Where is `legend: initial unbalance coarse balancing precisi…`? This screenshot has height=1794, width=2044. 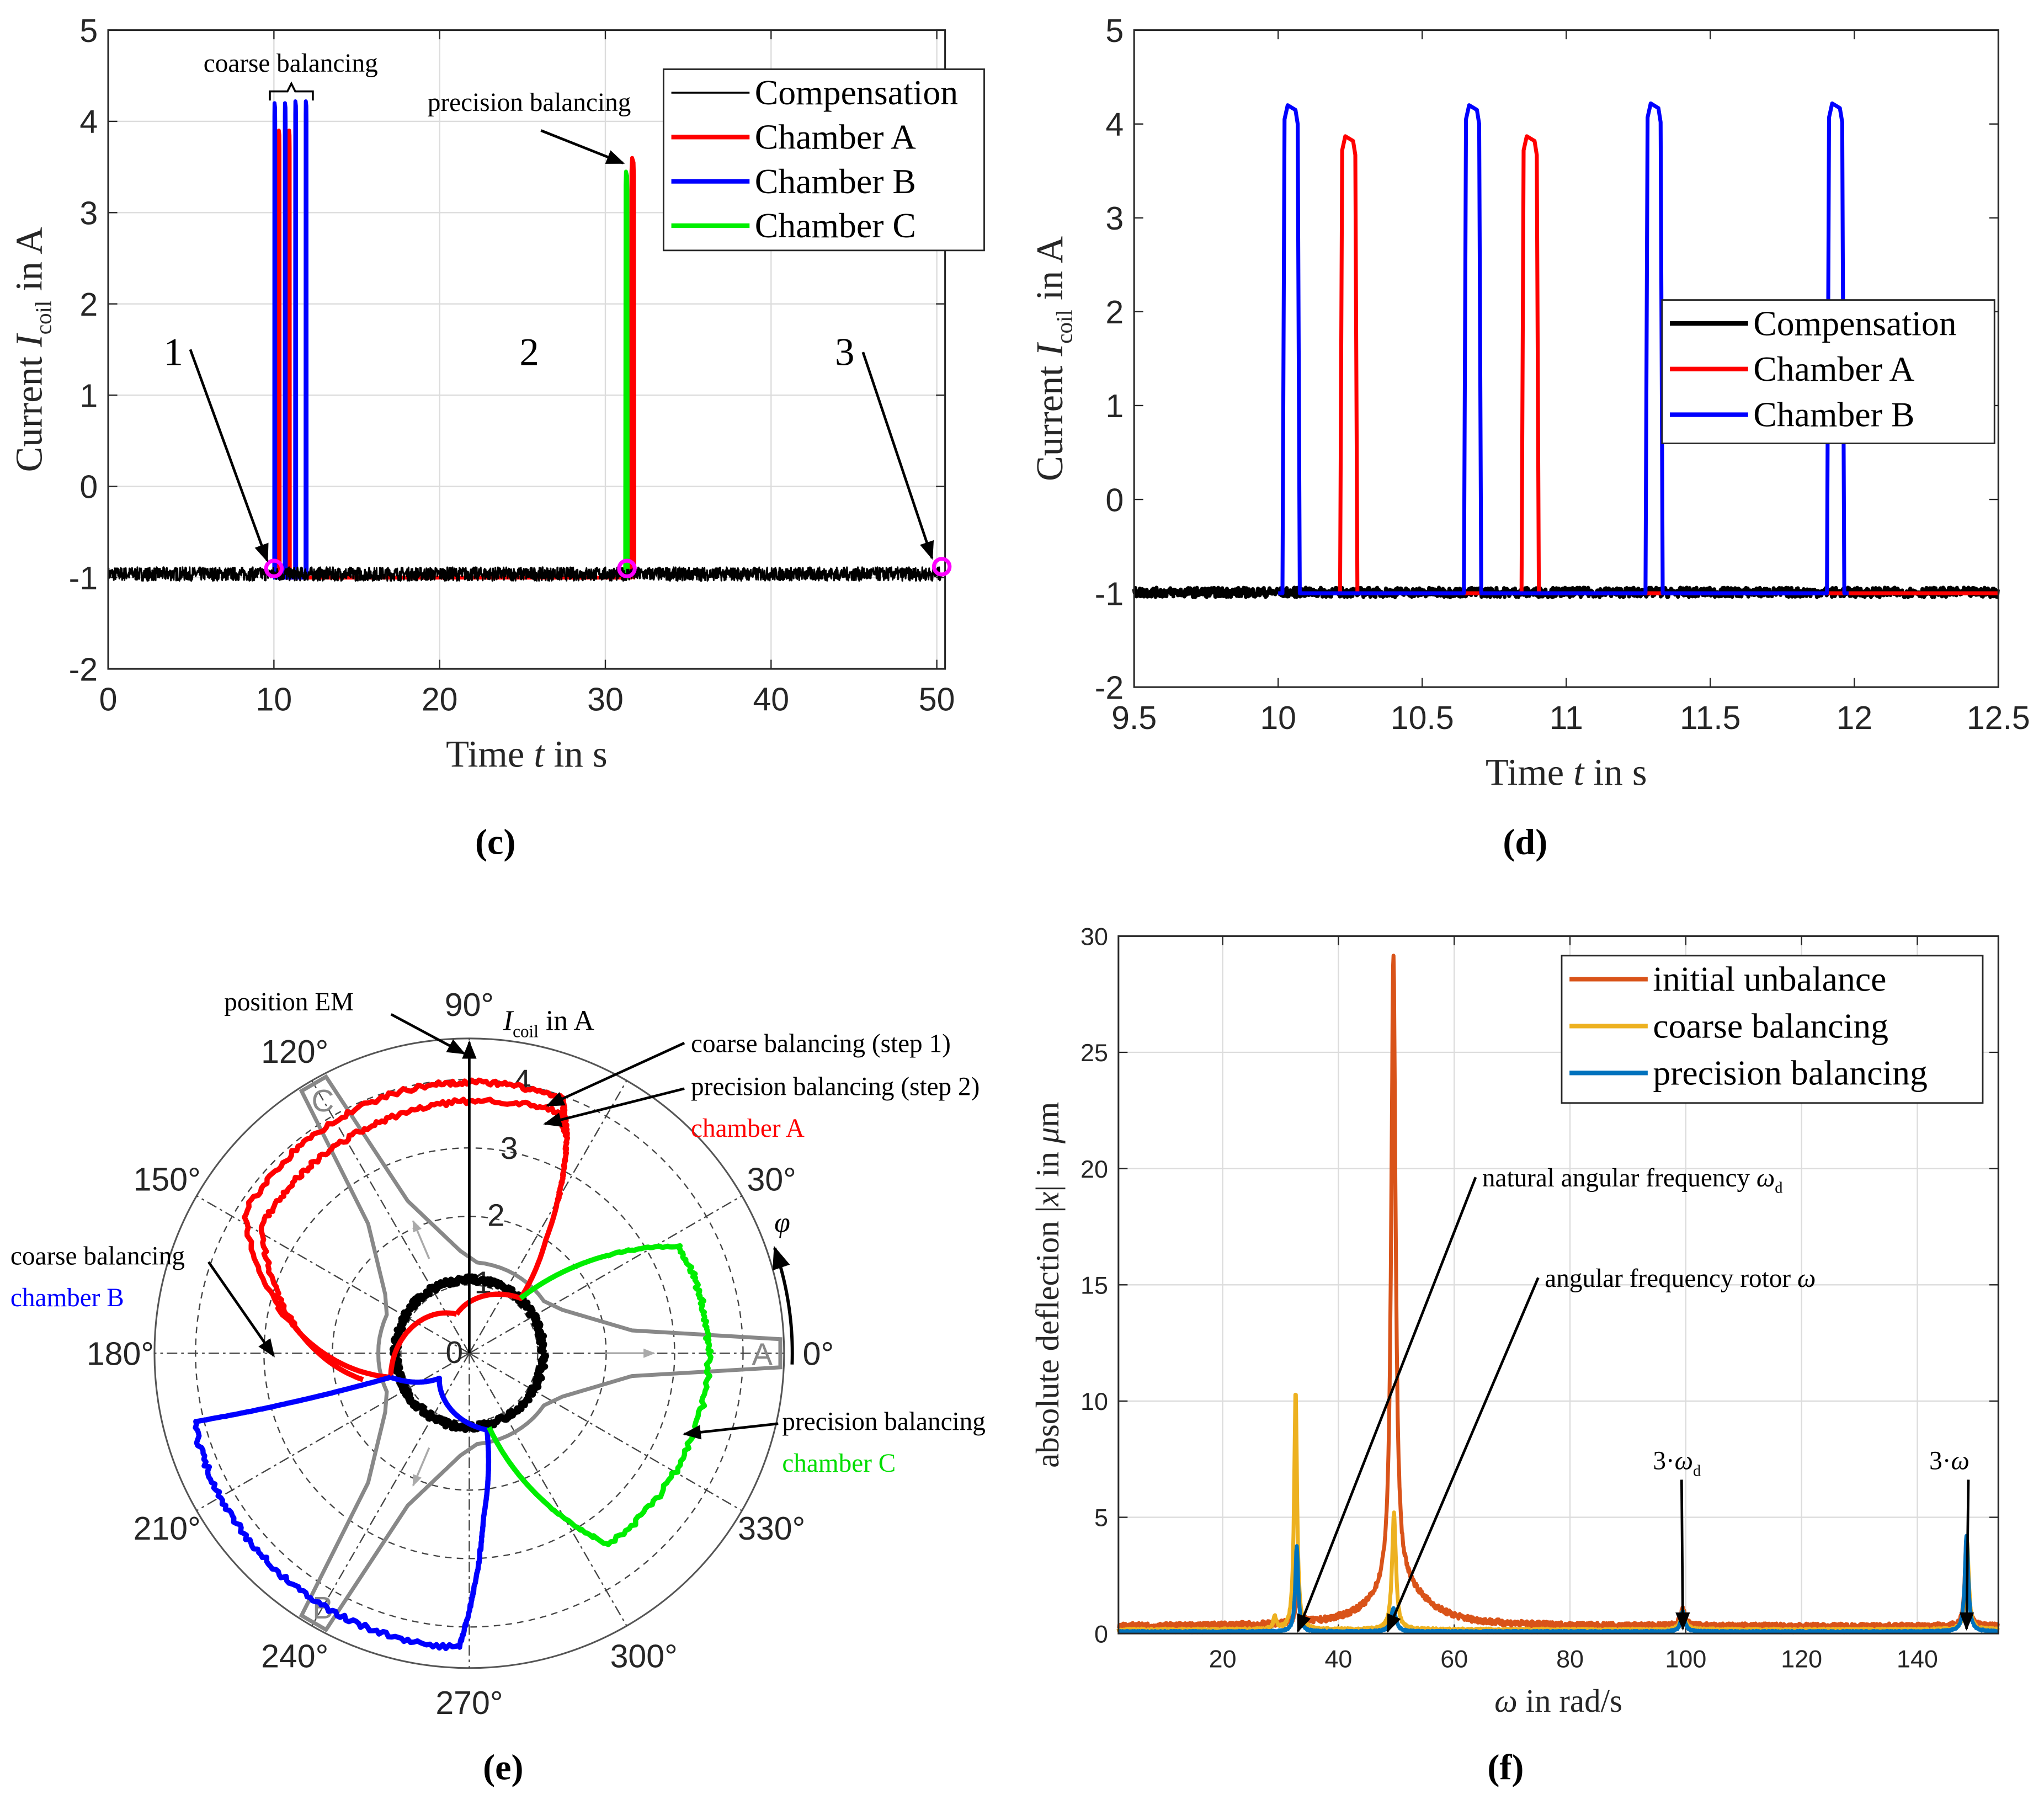
legend: initial unbalance coarse balancing precisi… is located at coordinates (1772, 1030).